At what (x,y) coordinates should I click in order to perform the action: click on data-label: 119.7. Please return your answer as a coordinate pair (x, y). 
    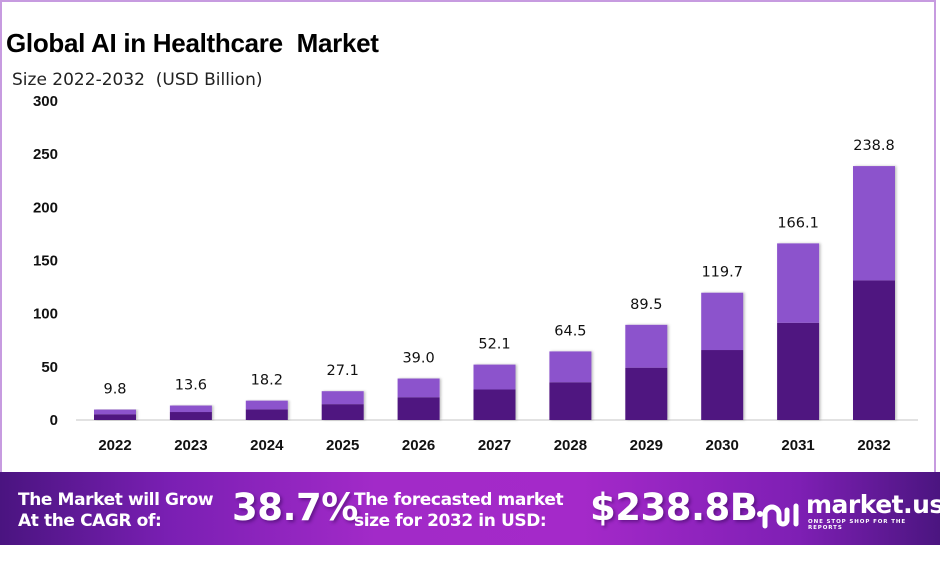
    Looking at the image, I should click on (722, 273).